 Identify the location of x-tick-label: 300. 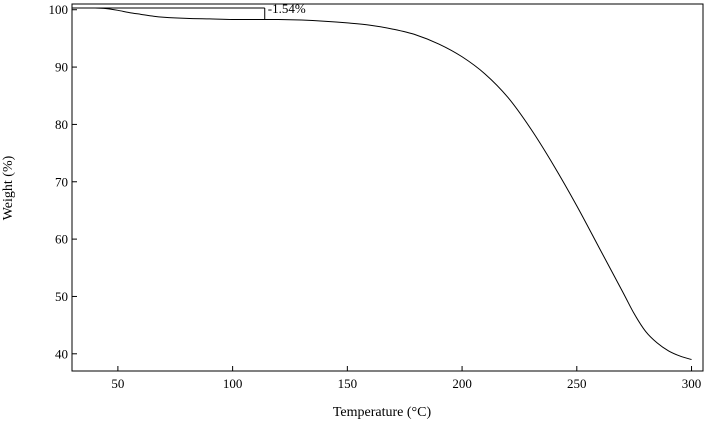
(692, 383).